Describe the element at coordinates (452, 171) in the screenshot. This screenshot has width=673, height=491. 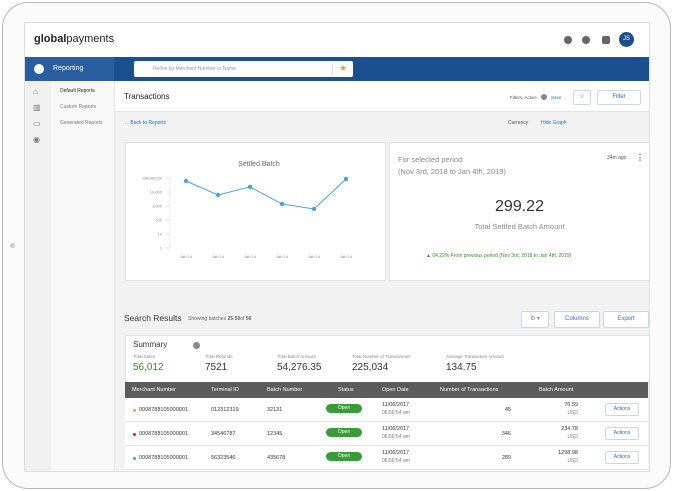
I see `period-range: (Nov 3rd, 2018 to Jan 4th, 2019)` at that location.